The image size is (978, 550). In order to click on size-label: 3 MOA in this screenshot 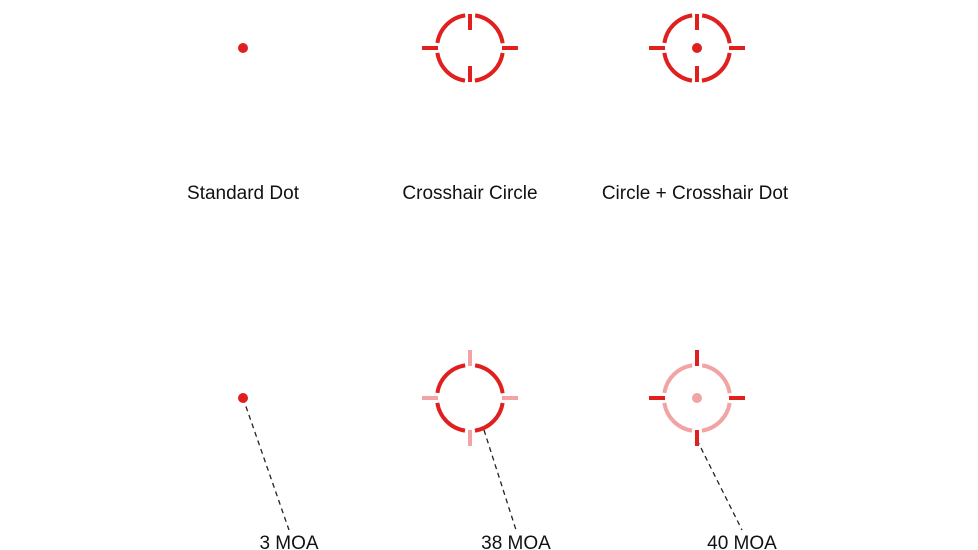, I will do `click(288, 541)`.